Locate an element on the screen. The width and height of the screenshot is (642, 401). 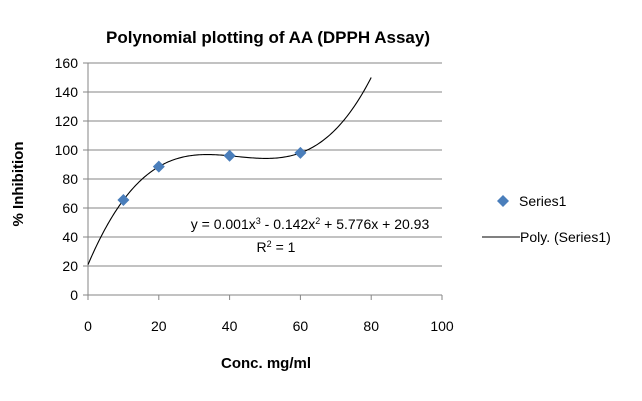
equation-sup-2: 2 is located at coordinates (317, 221).